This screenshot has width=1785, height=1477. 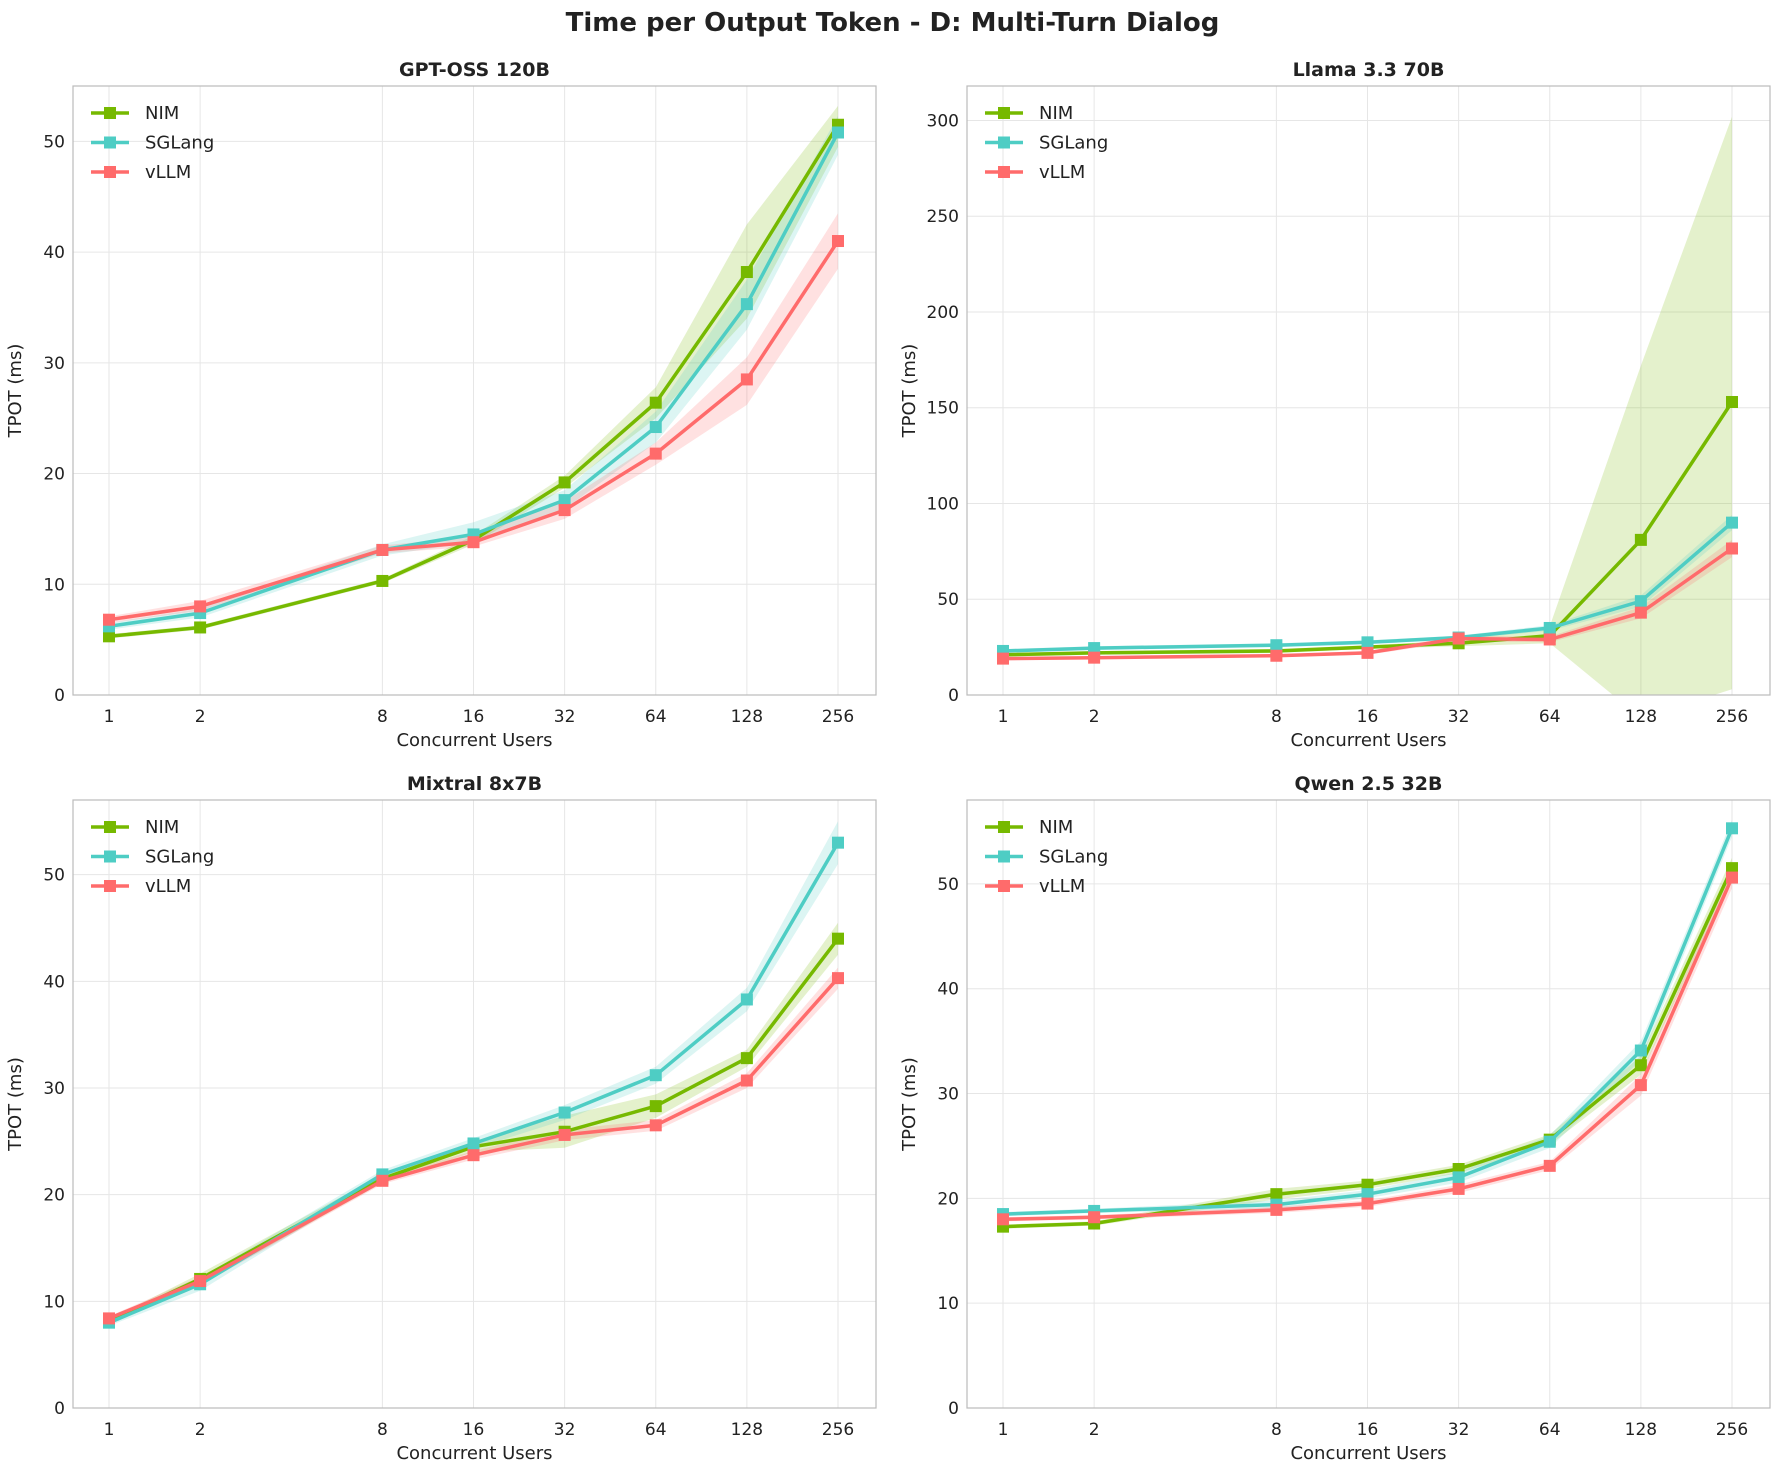 I want to click on legend-label-vllm: vLLM, so click(x=1062, y=886).